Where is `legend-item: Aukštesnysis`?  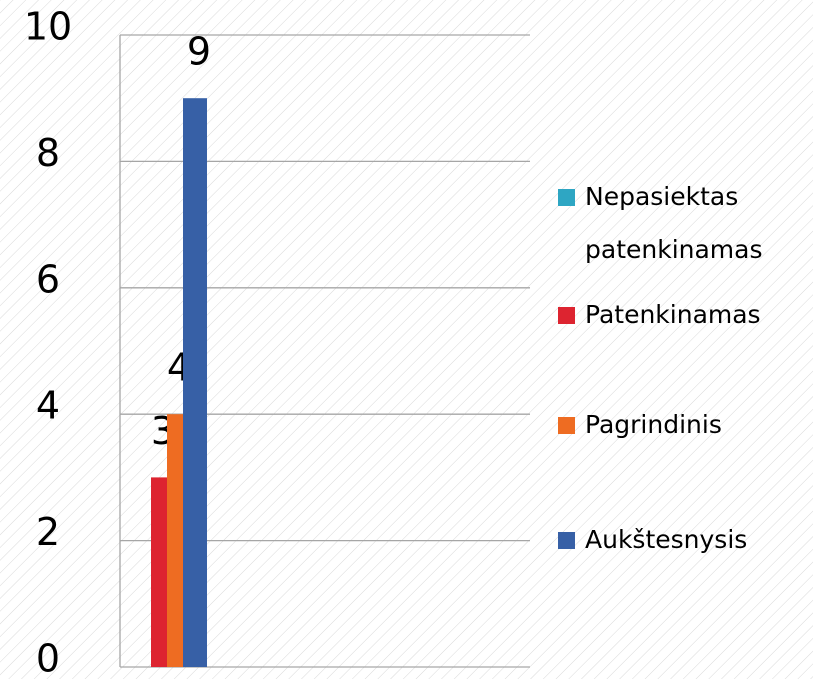 legend-item: Aukštesnysis is located at coordinates (680, 539).